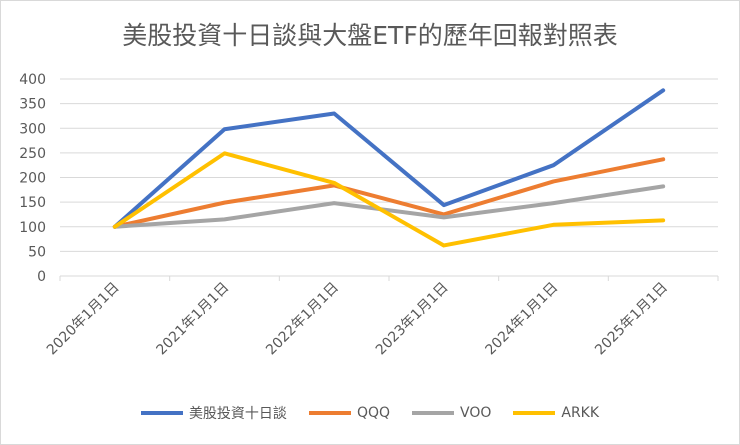 The height and width of the screenshot is (445, 740). What do you see at coordinates (476, 413) in the screenshot?
I see `legend-label: VOO` at bounding box center [476, 413].